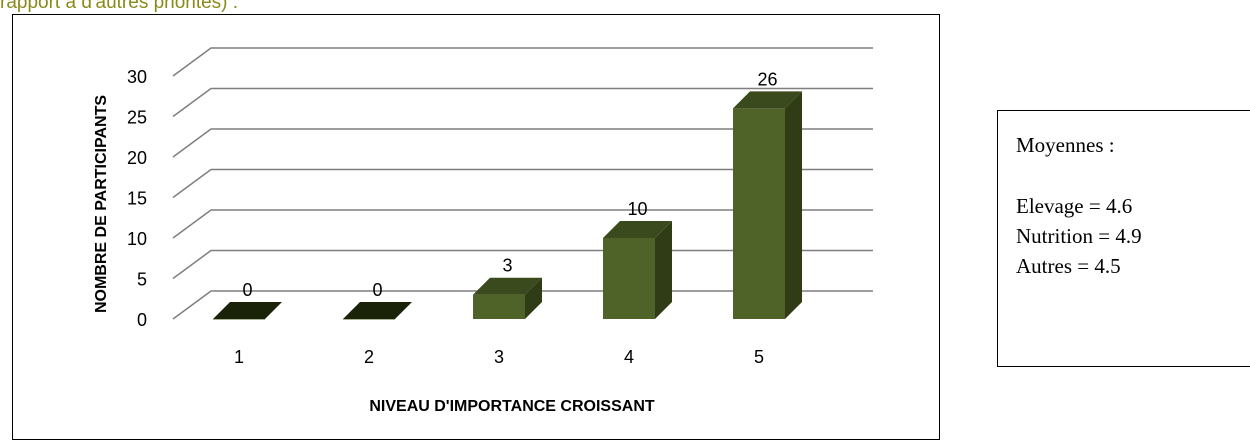  What do you see at coordinates (142, 320) in the screenshot?
I see `y-tick-label: 0` at bounding box center [142, 320].